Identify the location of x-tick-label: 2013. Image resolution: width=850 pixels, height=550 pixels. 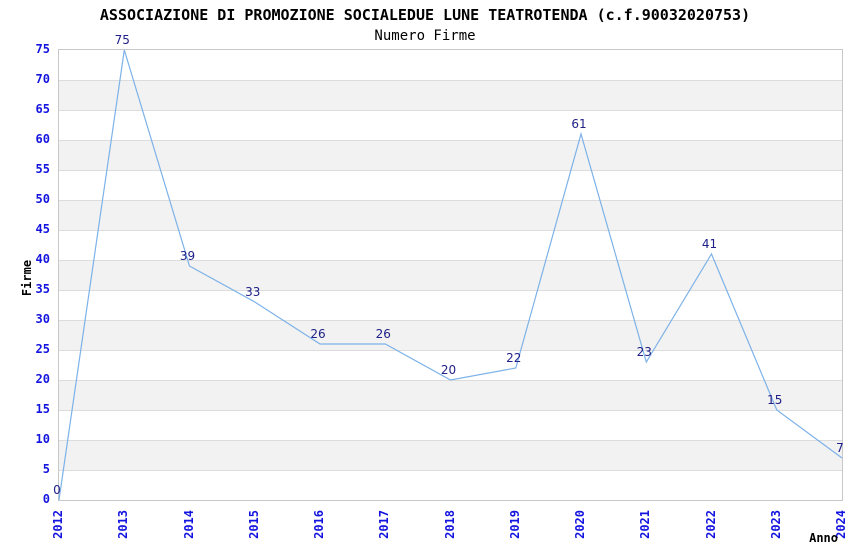
(123, 524).